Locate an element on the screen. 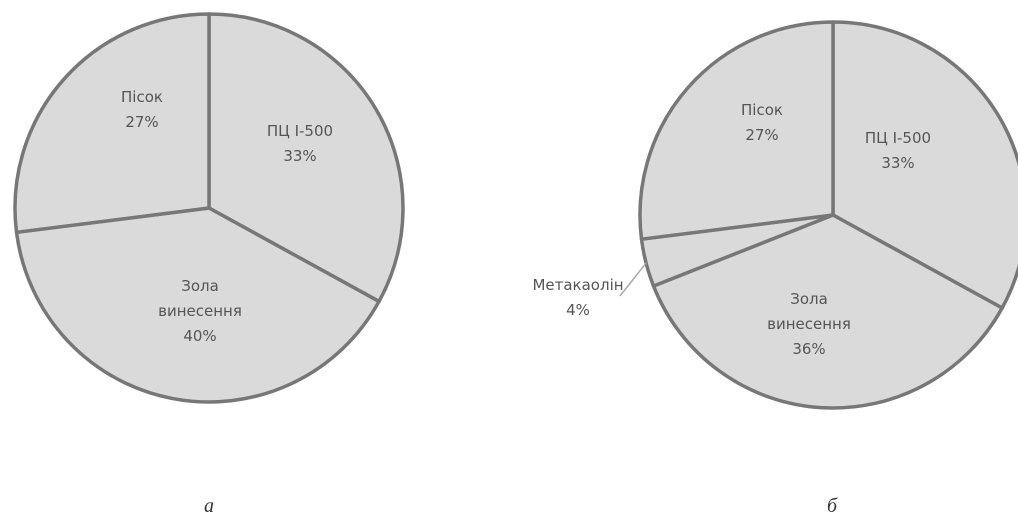 This screenshot has height=520, width=1018. pie-1-slice-3-label: Пісок 27% is located at coordinates (762, 122).